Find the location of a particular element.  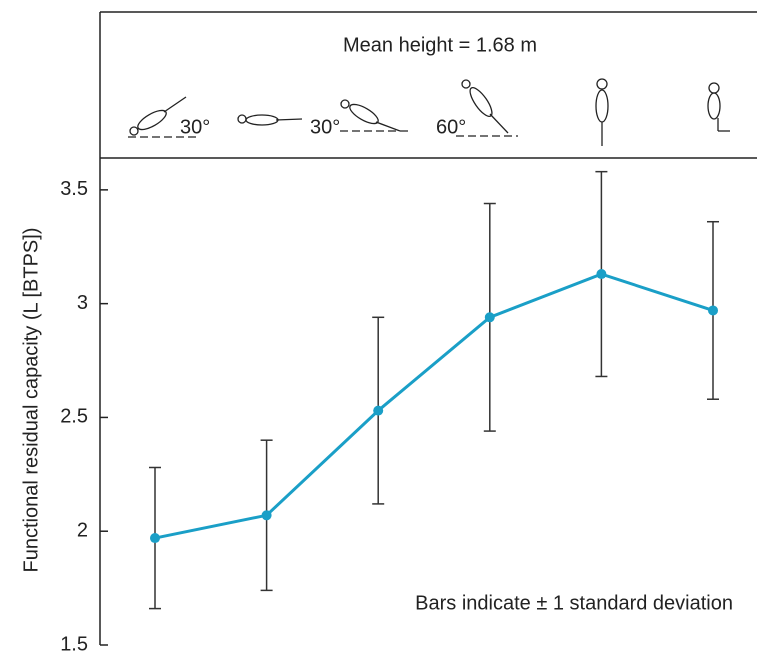

annotation: Bars indicate ± 1 standard deviation is located at coordinates (574, 603).